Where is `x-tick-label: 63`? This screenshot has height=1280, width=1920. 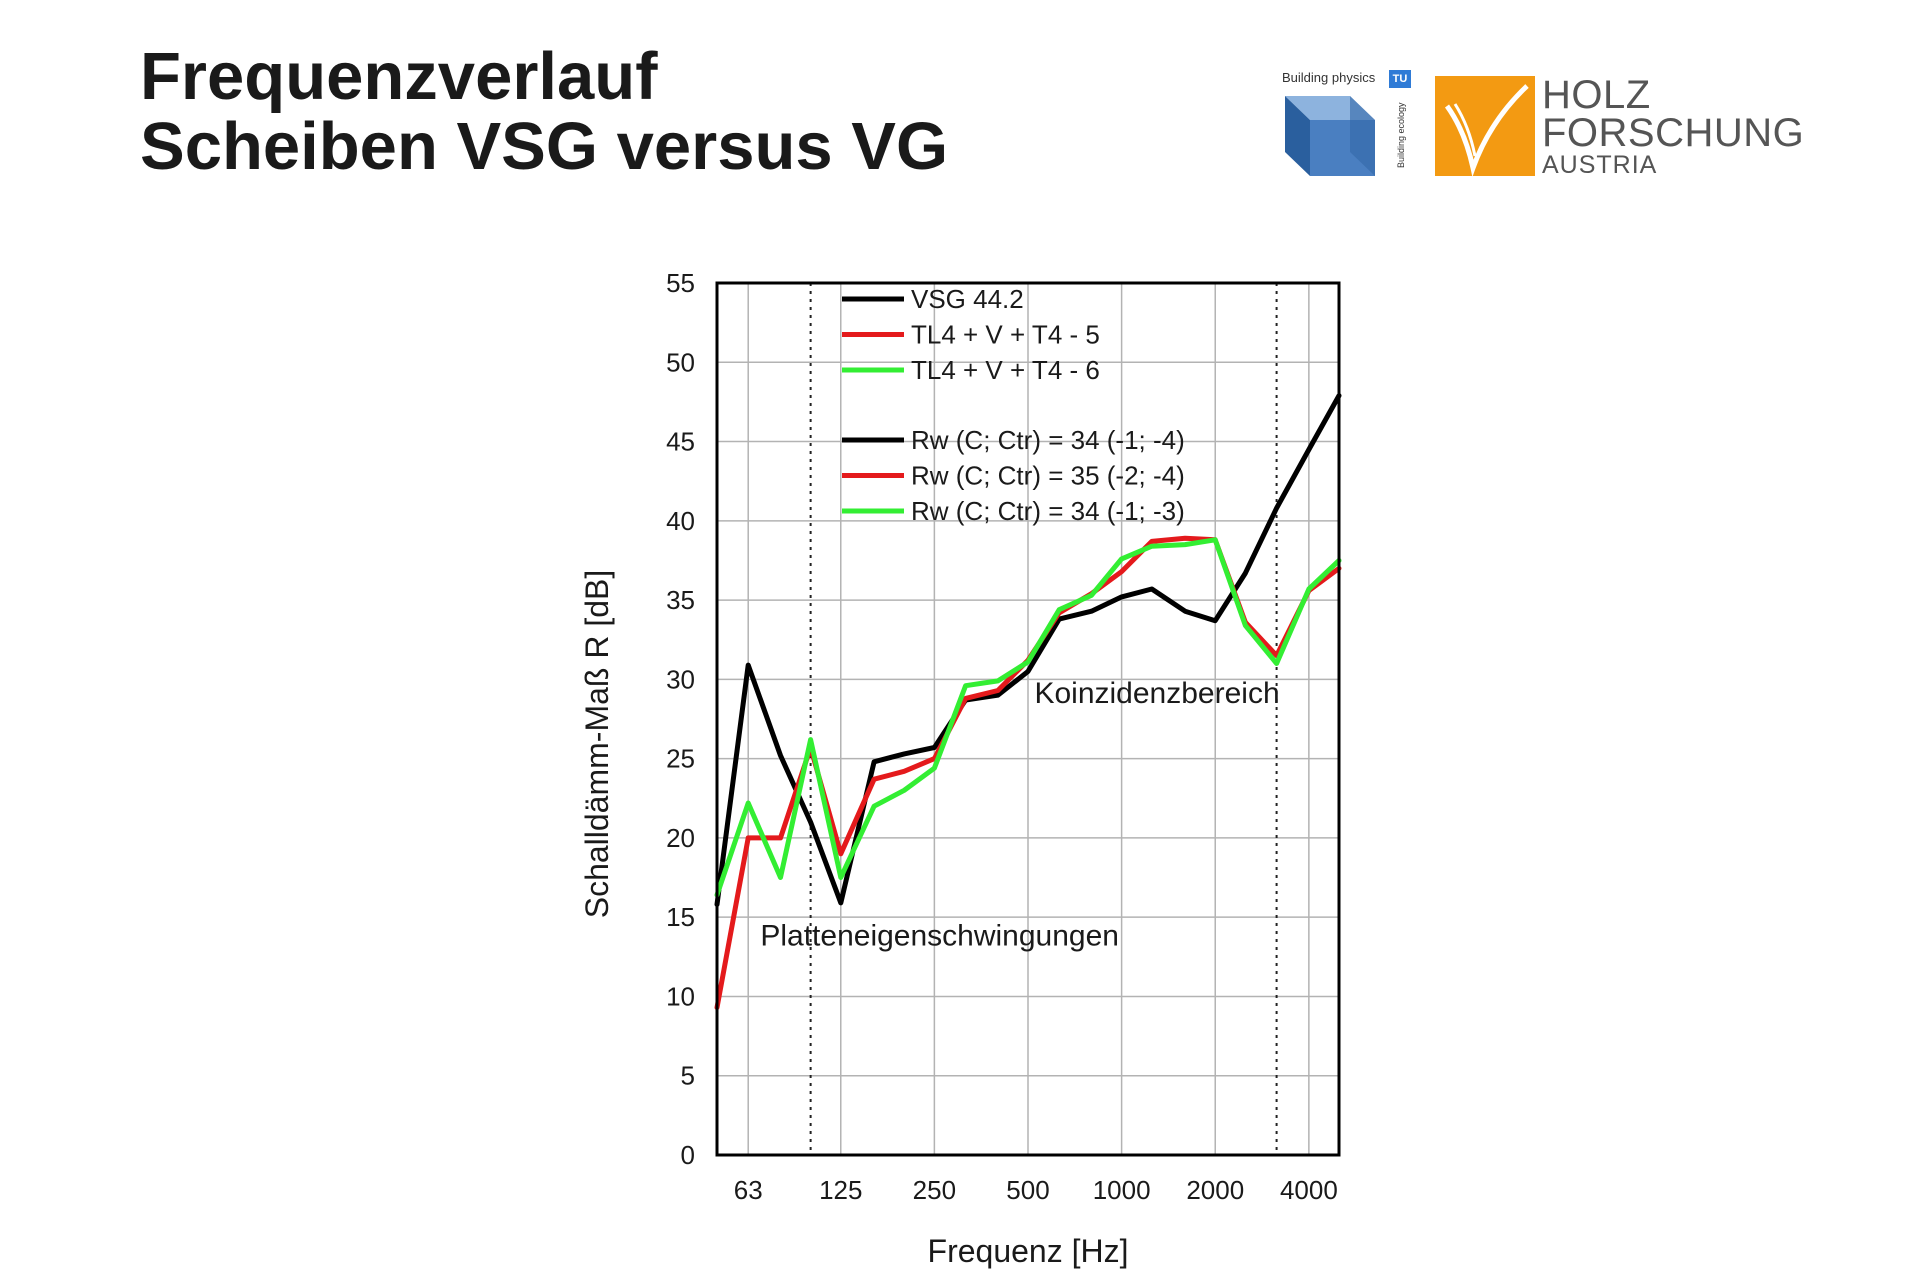 x-tick-label: 63 is located at coordinates (748, 1190).